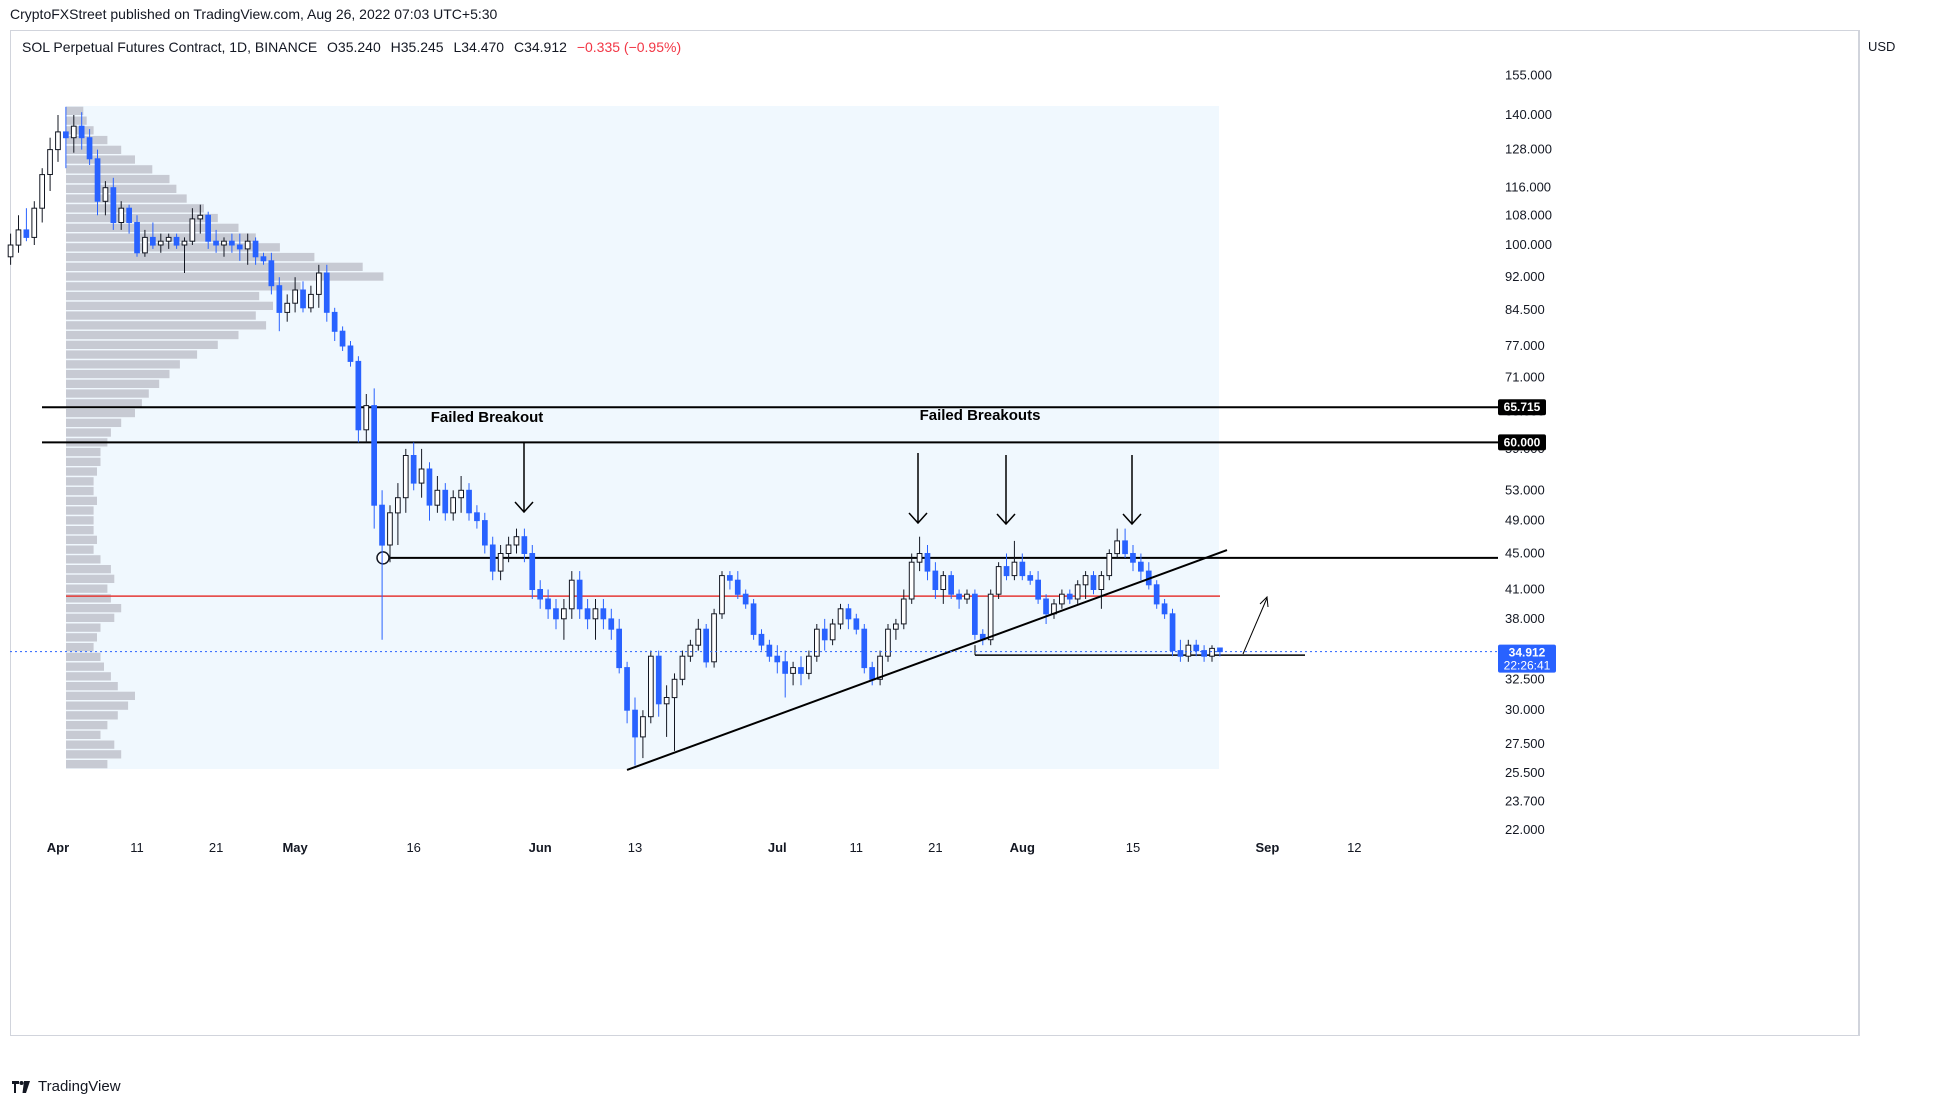  I want to click on ohlc-open-value: O35.240, so click(354, 47).